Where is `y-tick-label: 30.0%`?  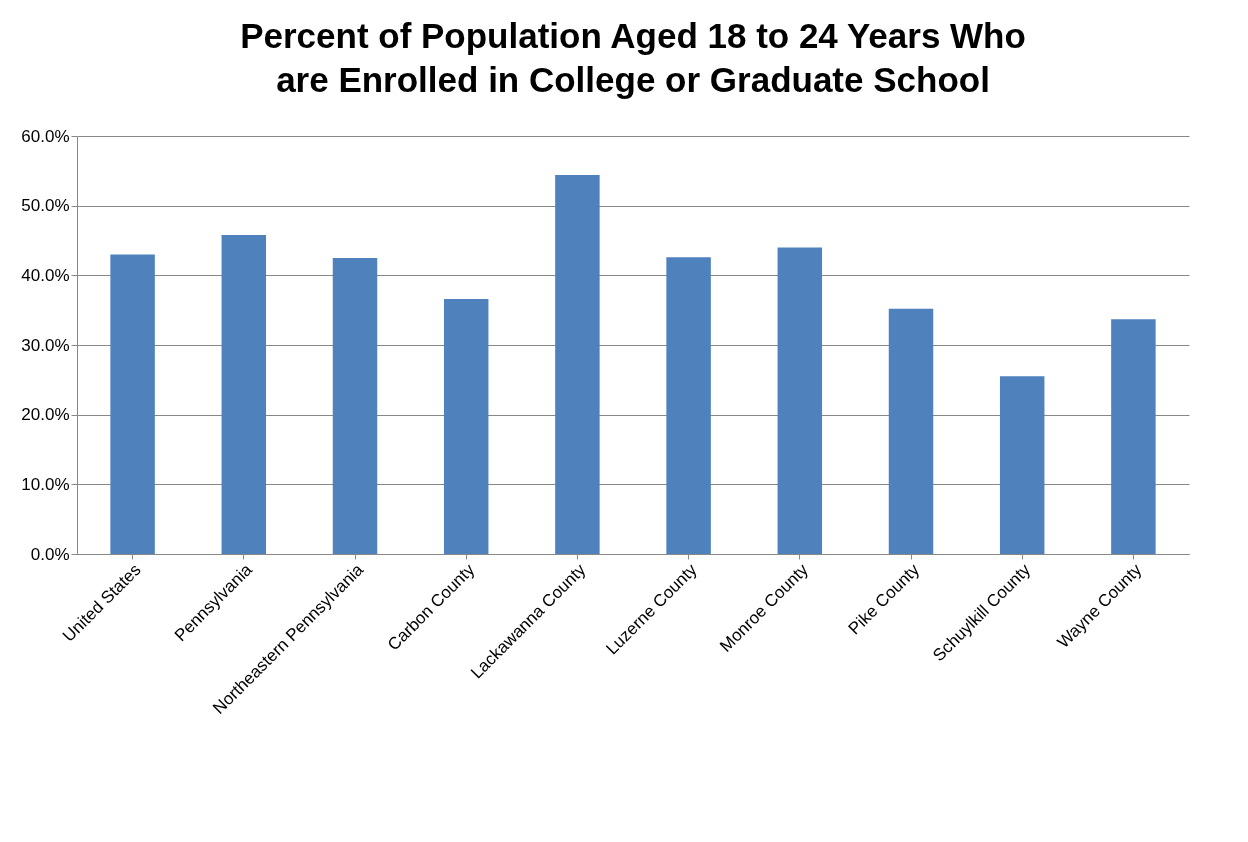 y-tick-label: 30.0% is located at coordinates (45, 345).